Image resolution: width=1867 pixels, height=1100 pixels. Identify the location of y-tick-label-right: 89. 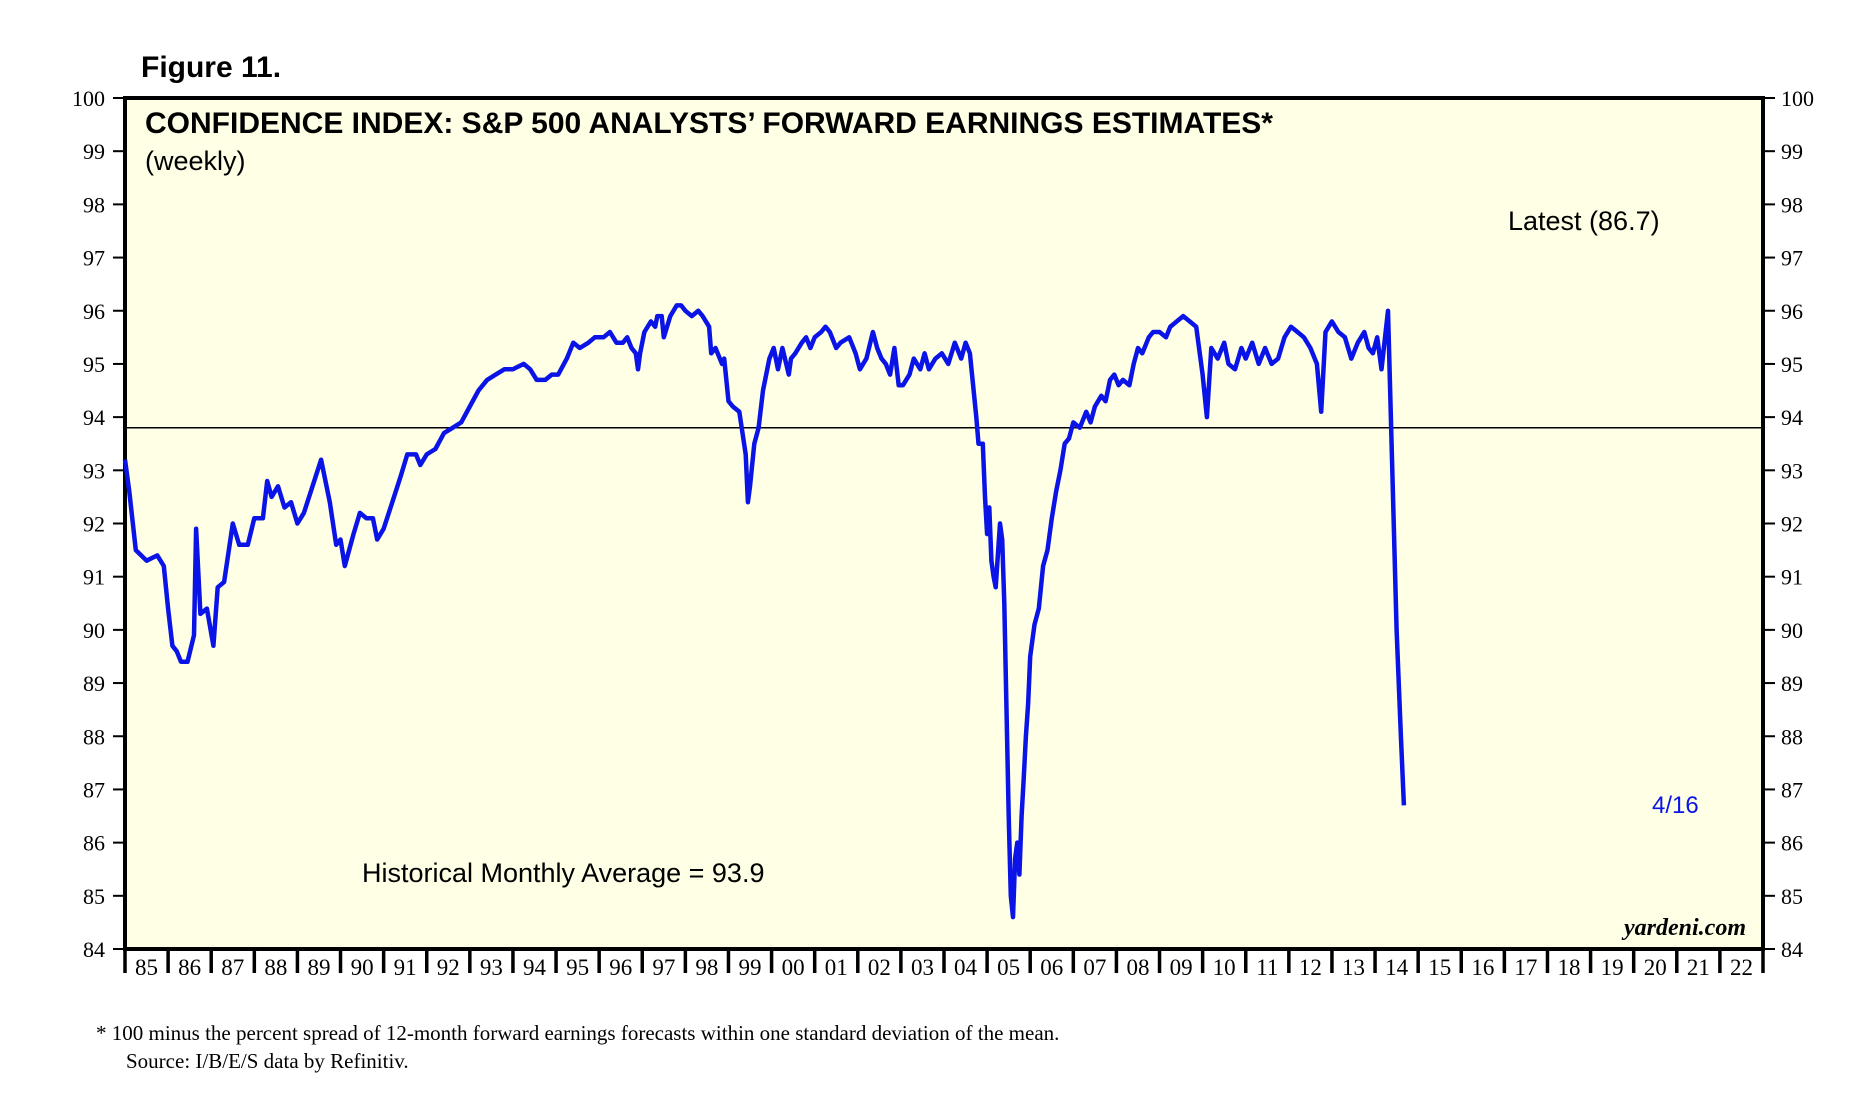
(1792, 683).